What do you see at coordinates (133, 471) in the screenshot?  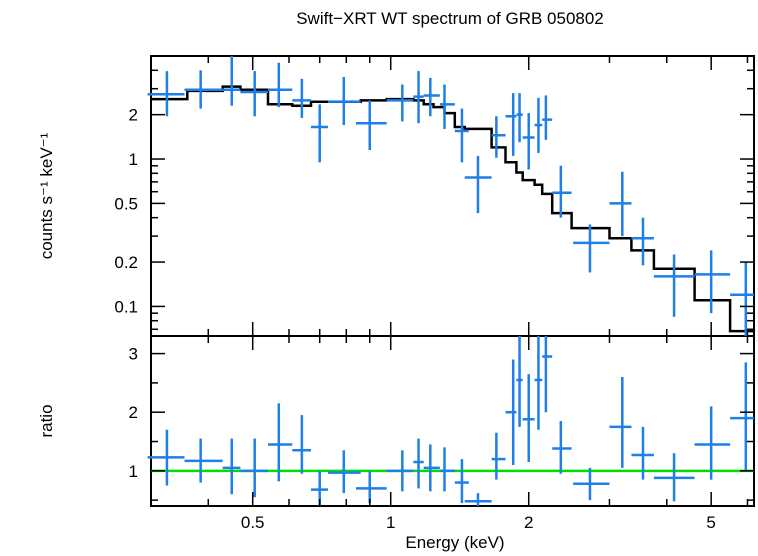 I see `ratio-y-tick-label-0: 1` at bounding box center [133, 471].